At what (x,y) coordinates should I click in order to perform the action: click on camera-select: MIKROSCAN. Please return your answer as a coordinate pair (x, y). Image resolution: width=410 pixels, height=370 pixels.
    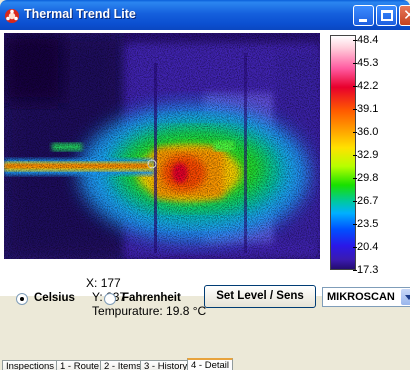
    Looking at the image, I should click on (366, 297).